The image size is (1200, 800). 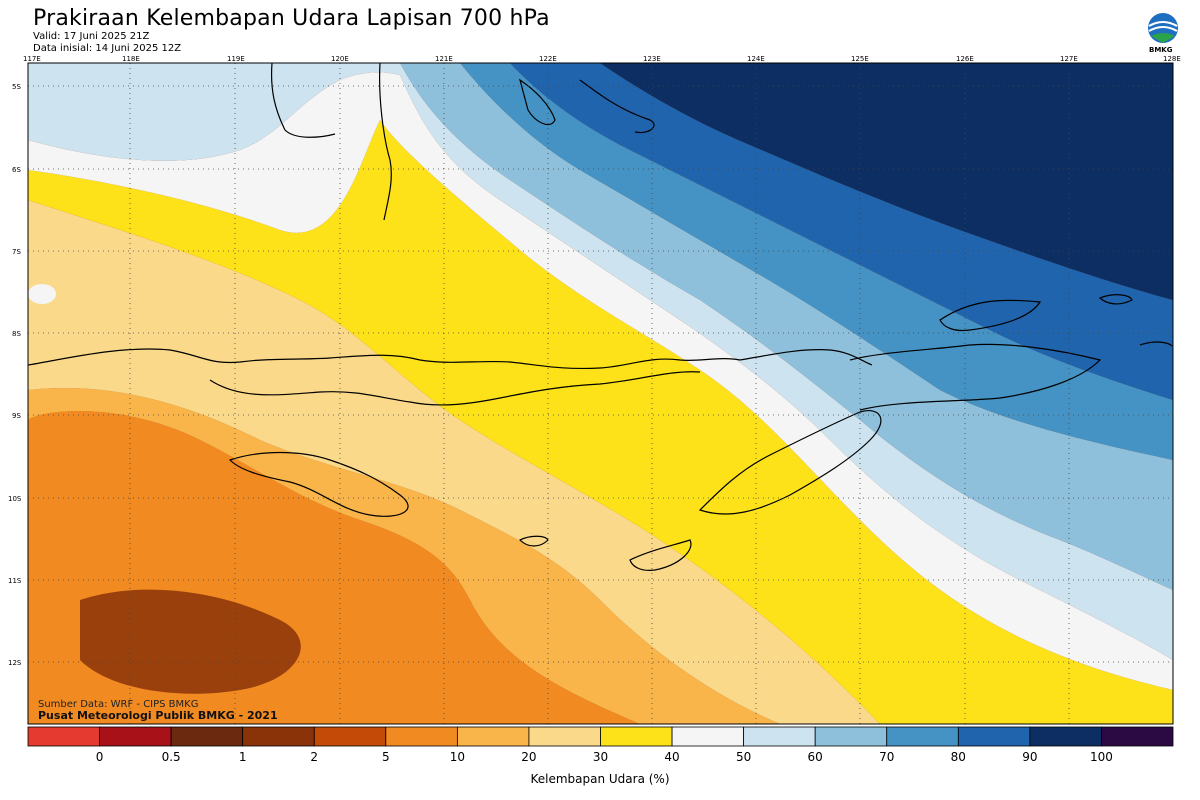 I want to click on colorbar-tick-label: 5, so click(x=386, y=757).